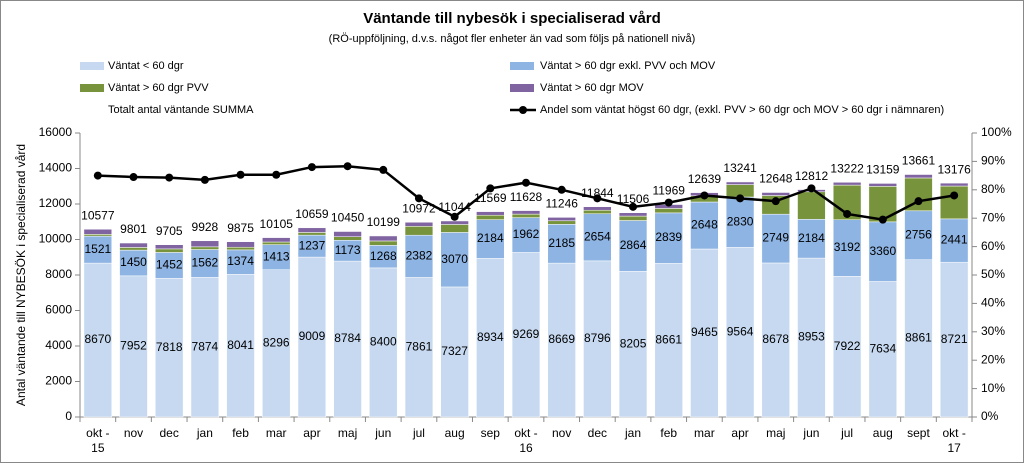 The image size is (1024, 463). I want to click on data-label: 1413, so click(276, 256).